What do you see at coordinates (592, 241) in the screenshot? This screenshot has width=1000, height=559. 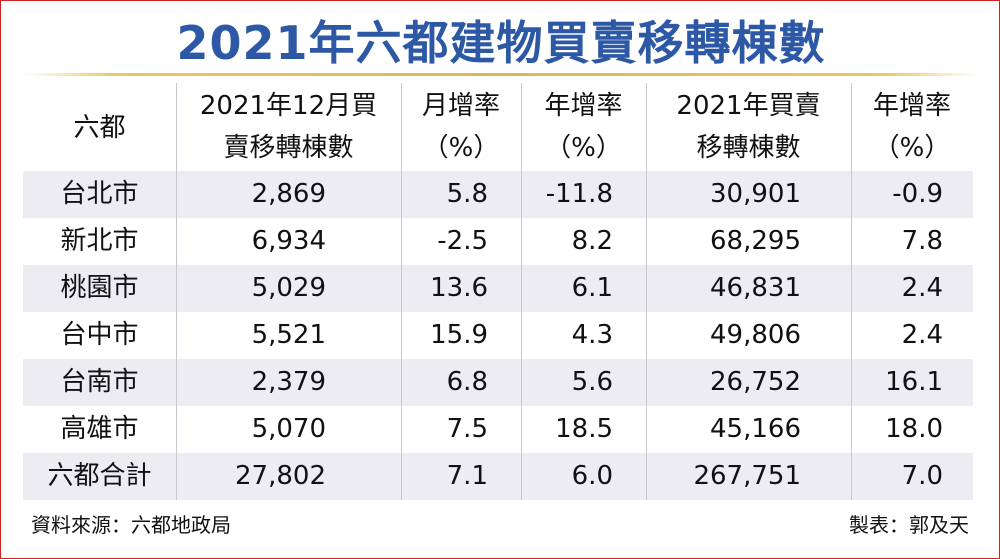 I see `cell: 8.2` at bounding box center [592, 241].